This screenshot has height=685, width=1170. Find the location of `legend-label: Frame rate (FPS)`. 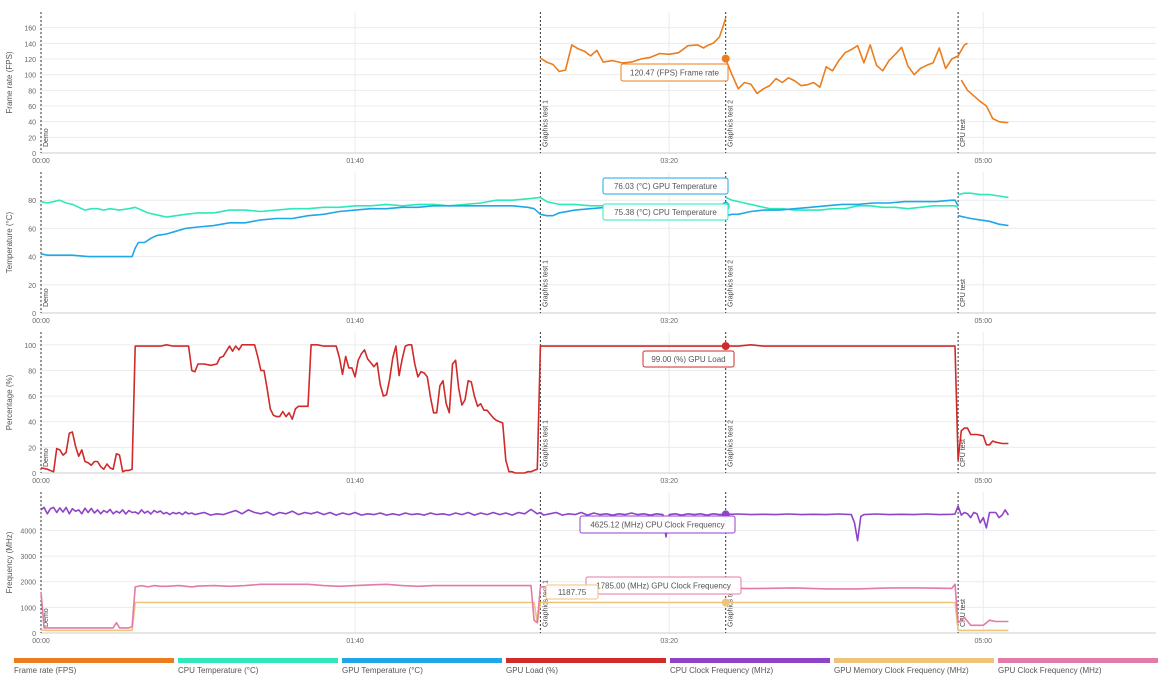

legend-label: Frame rate (FPS) is located at coordinates (45, 670).